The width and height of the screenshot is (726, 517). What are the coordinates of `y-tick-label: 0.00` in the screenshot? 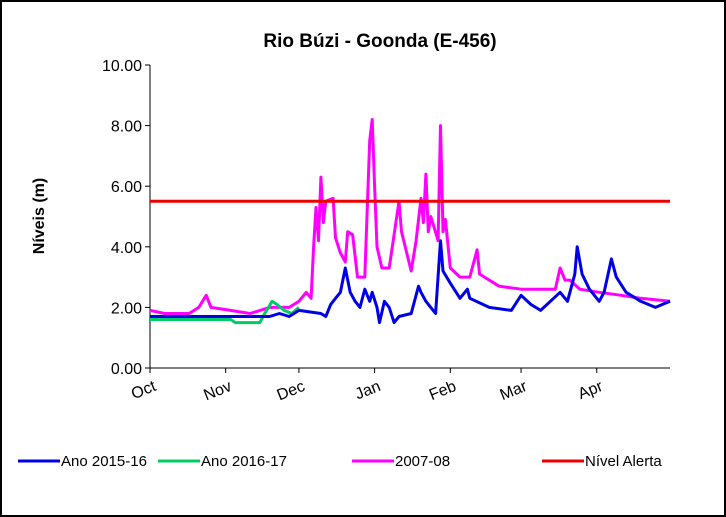 It's located at (126, 369).